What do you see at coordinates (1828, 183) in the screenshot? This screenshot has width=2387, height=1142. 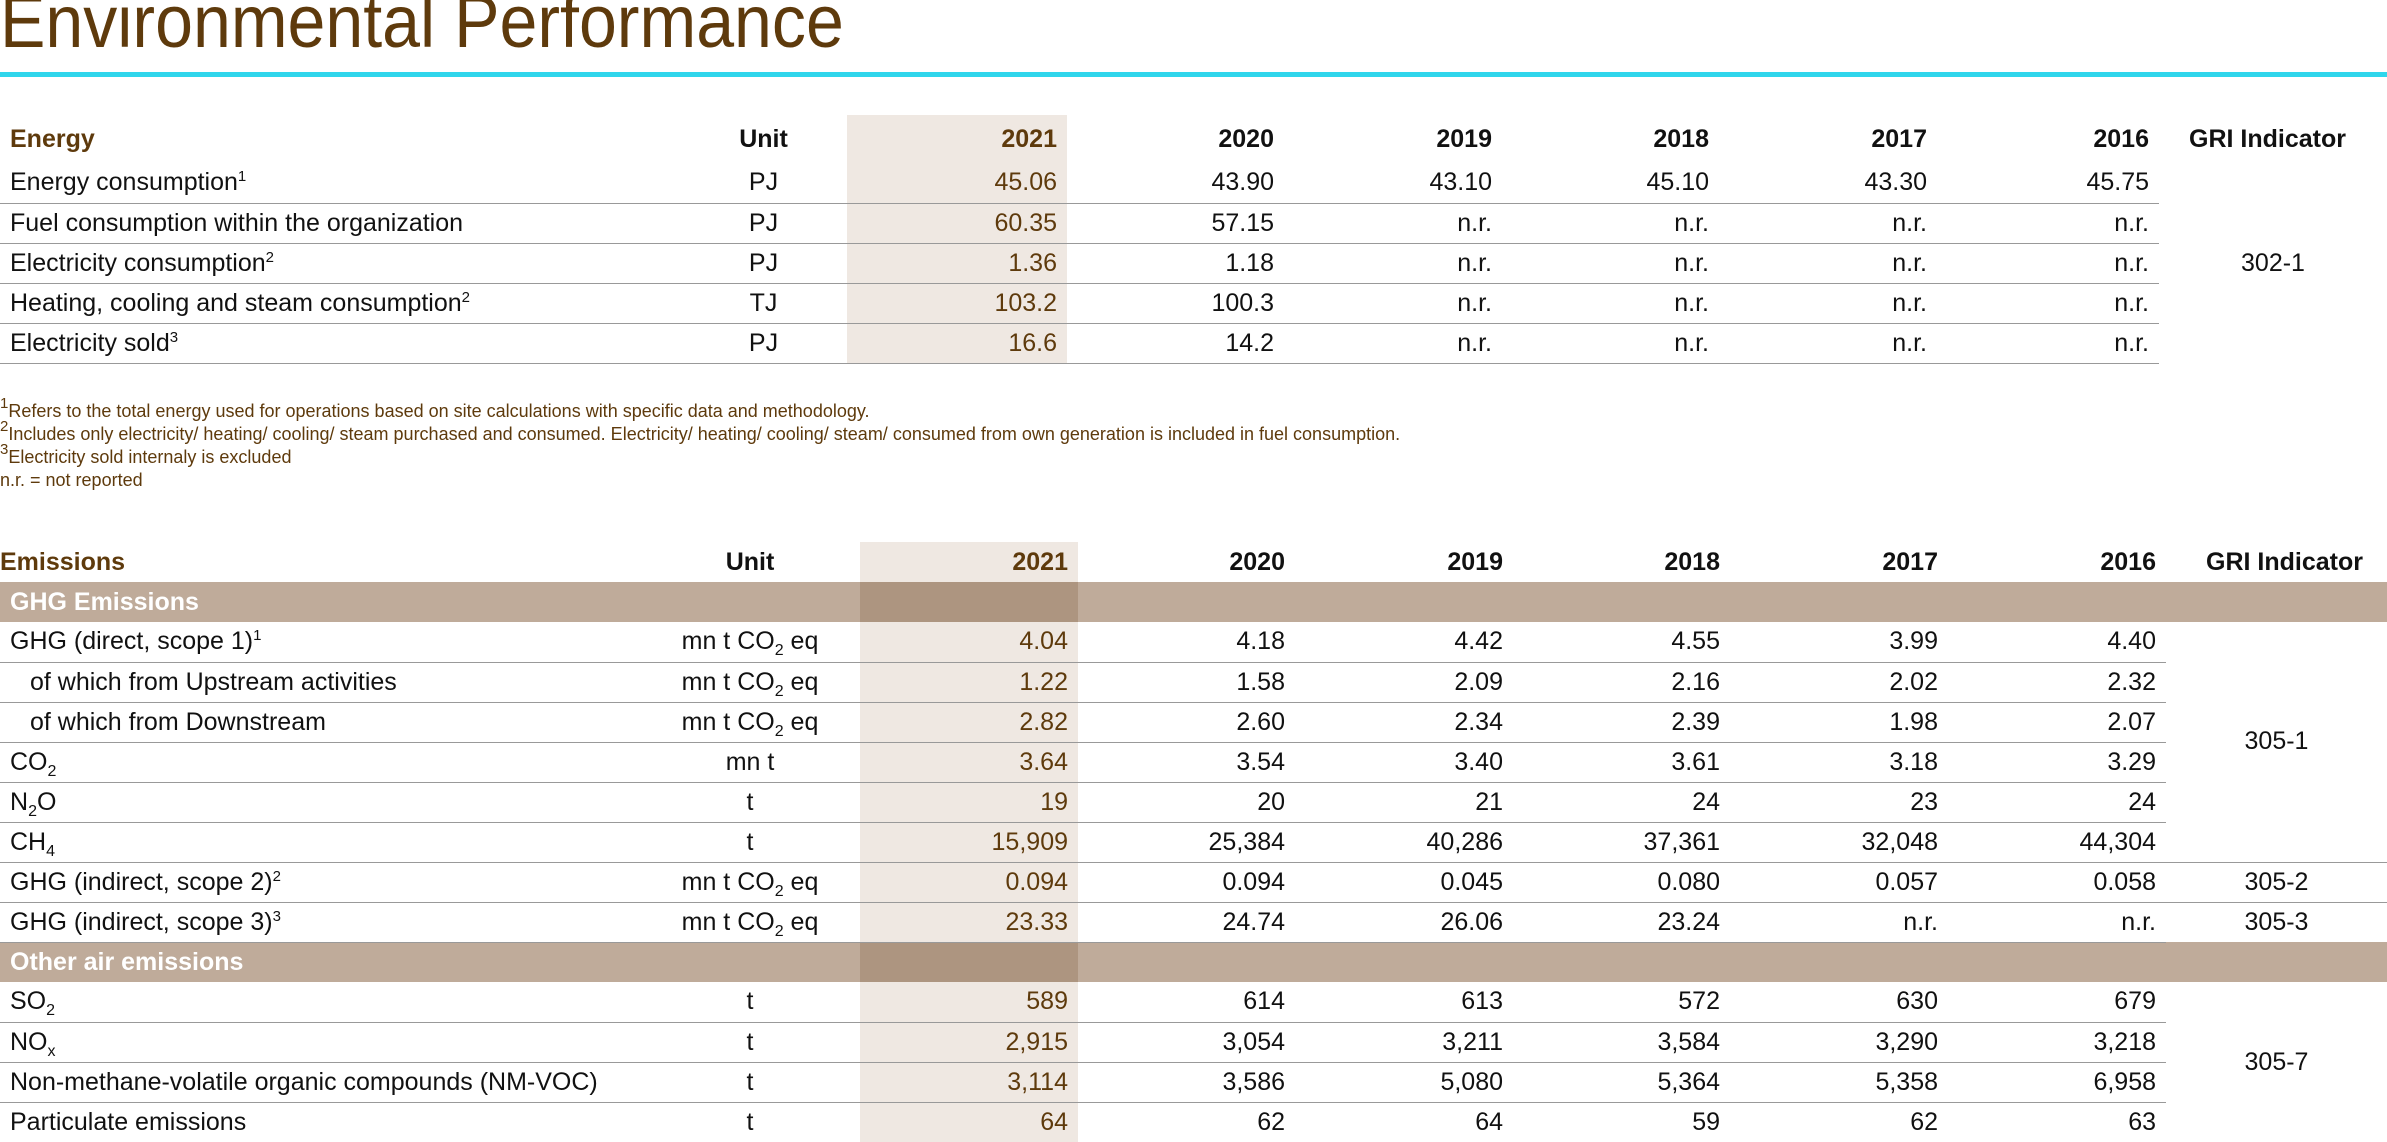 I see `value-cell: 43.30` at bounding box center [1828, 183].